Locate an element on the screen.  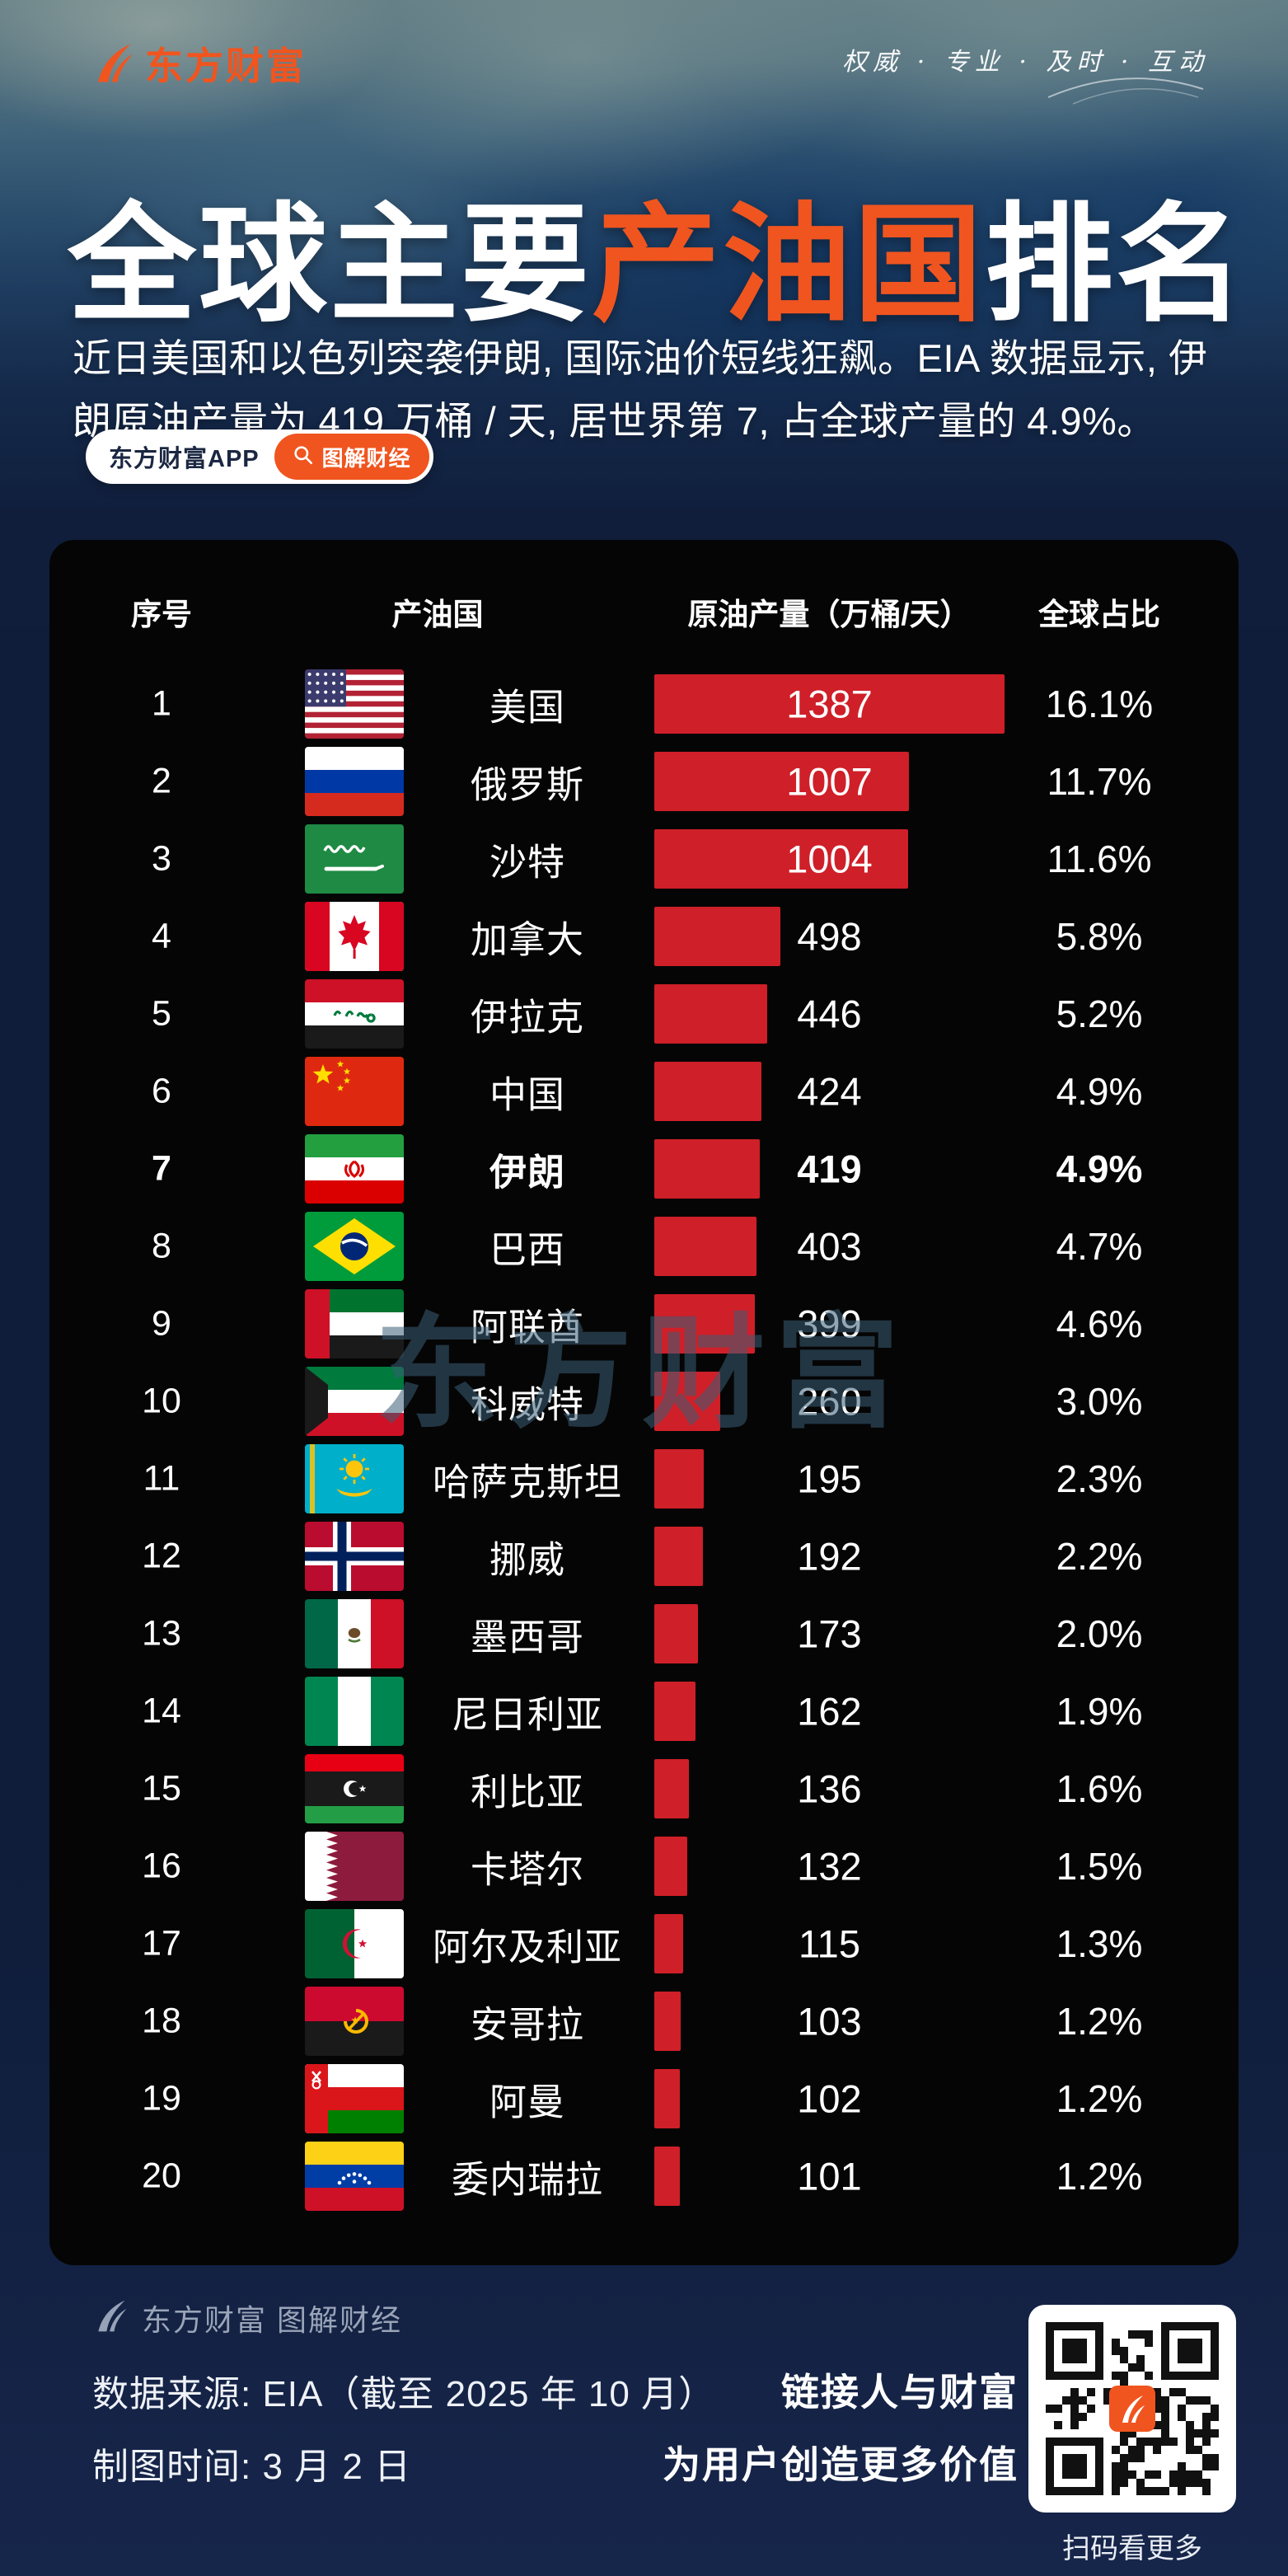
app-badge: 东方财富APP 图解财经 is located at coordinates (259, 457).